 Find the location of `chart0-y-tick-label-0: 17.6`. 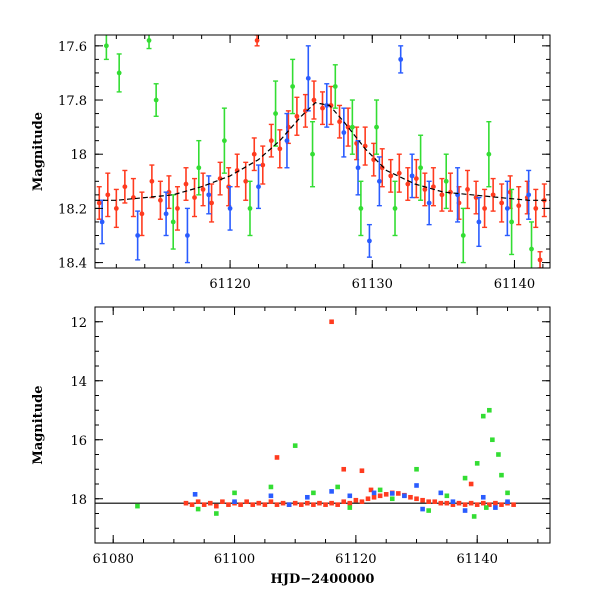

chart0-y-tick-label-0: 17.6 is located at coordinates (72, 47).